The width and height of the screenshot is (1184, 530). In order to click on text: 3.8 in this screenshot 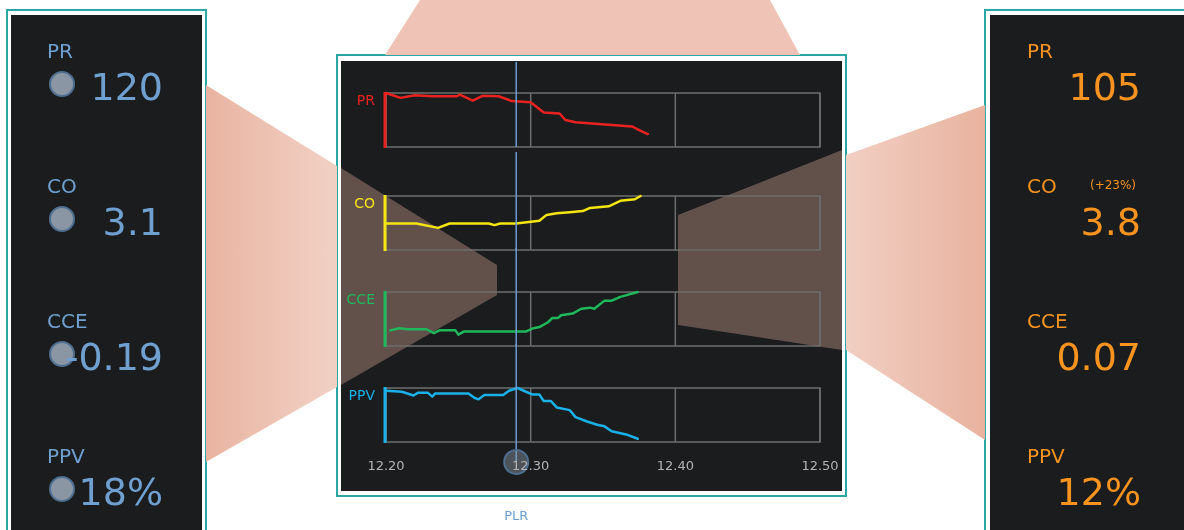, I will do `click(1110, 222)`.